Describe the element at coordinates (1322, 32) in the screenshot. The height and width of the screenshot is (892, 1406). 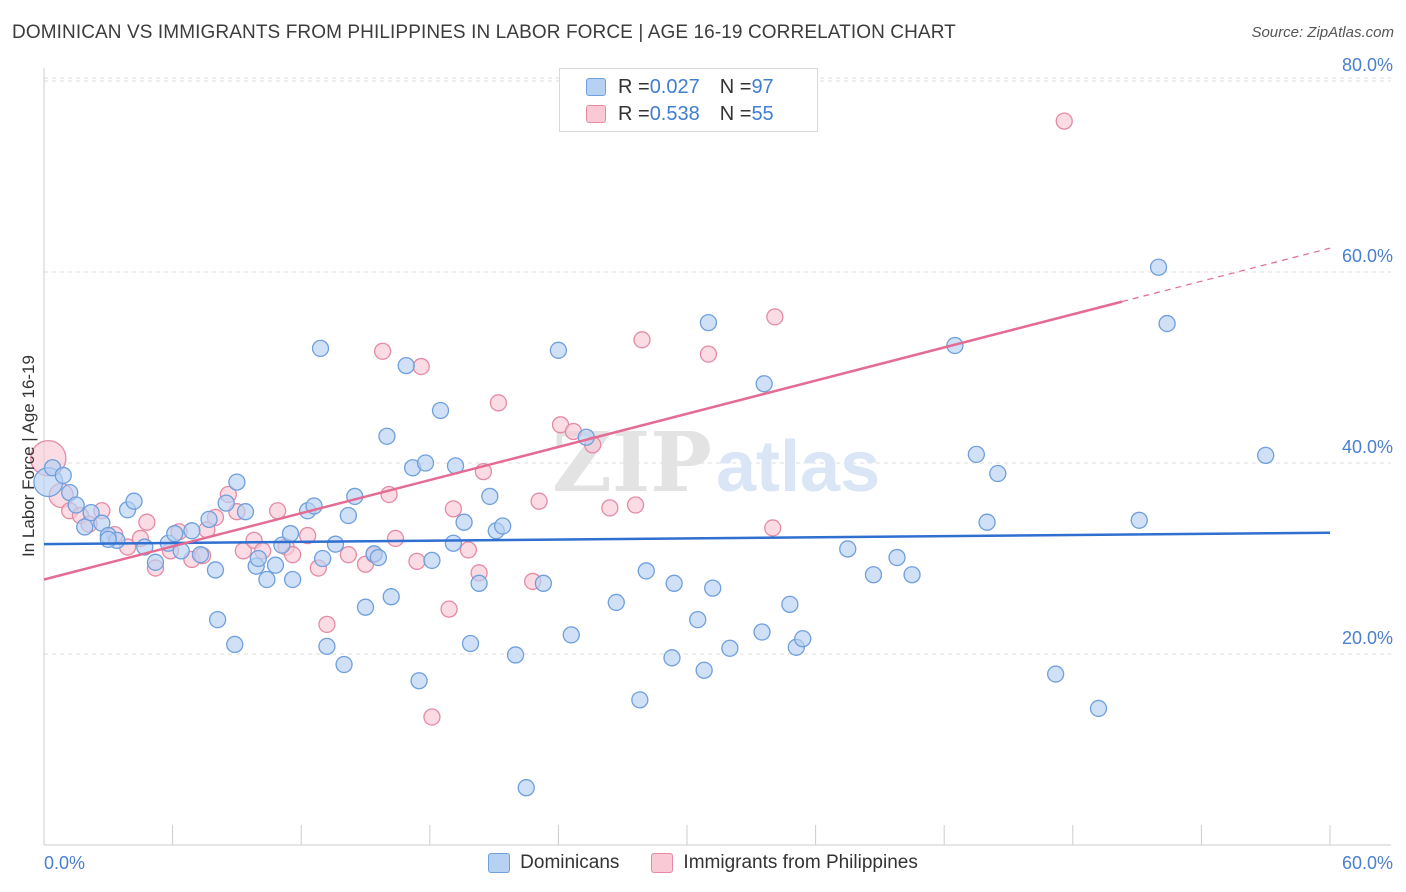
I see `source-credit: Source: ZipAtlas.com` at that location.